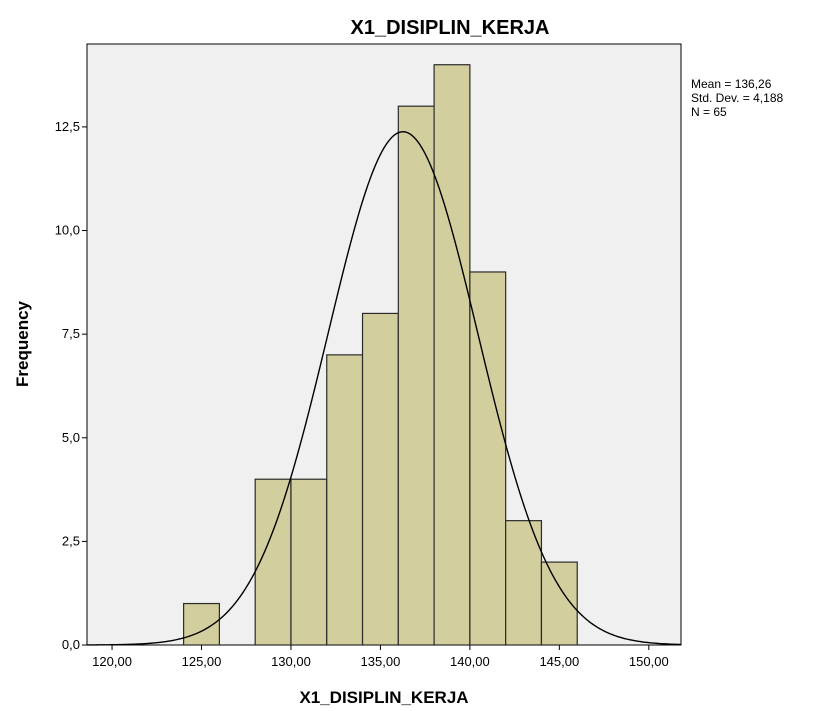 Image resolution: width=814 pixels, height=711 pixels. I want to click on statistics-legend: Mean = 136,26 Std. Dev. = 4,188 N = 65, so click(737, 98).